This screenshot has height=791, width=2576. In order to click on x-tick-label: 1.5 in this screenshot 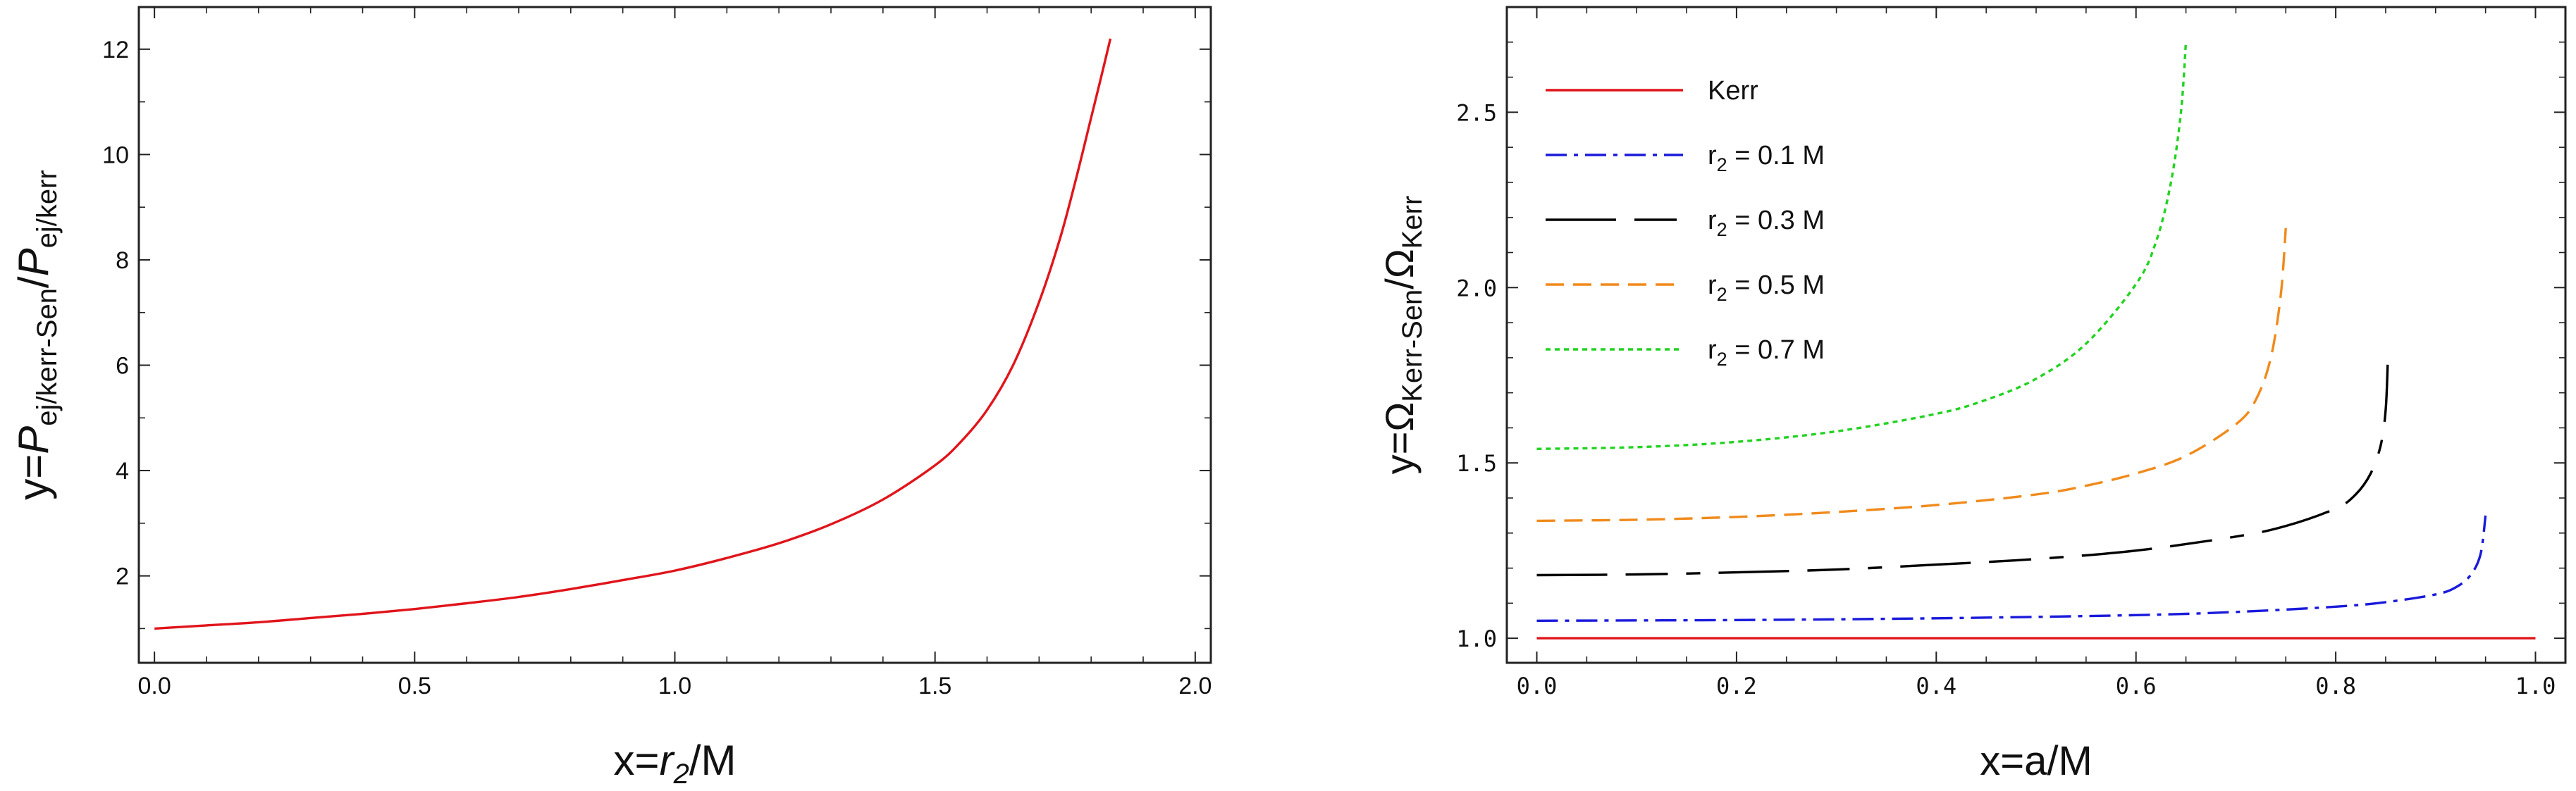, I will do `click(935, 686)`.